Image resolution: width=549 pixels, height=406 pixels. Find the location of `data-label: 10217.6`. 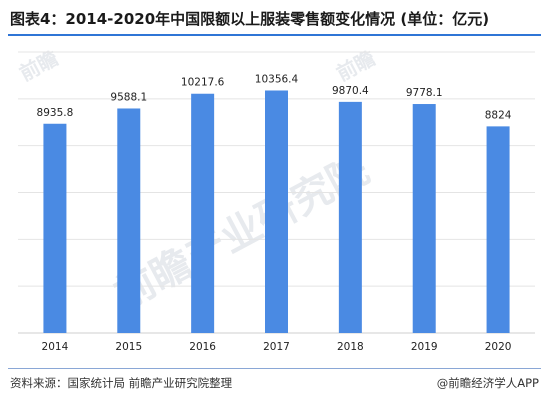

data-label: 10217.6 is located at coordinates (203, 83).